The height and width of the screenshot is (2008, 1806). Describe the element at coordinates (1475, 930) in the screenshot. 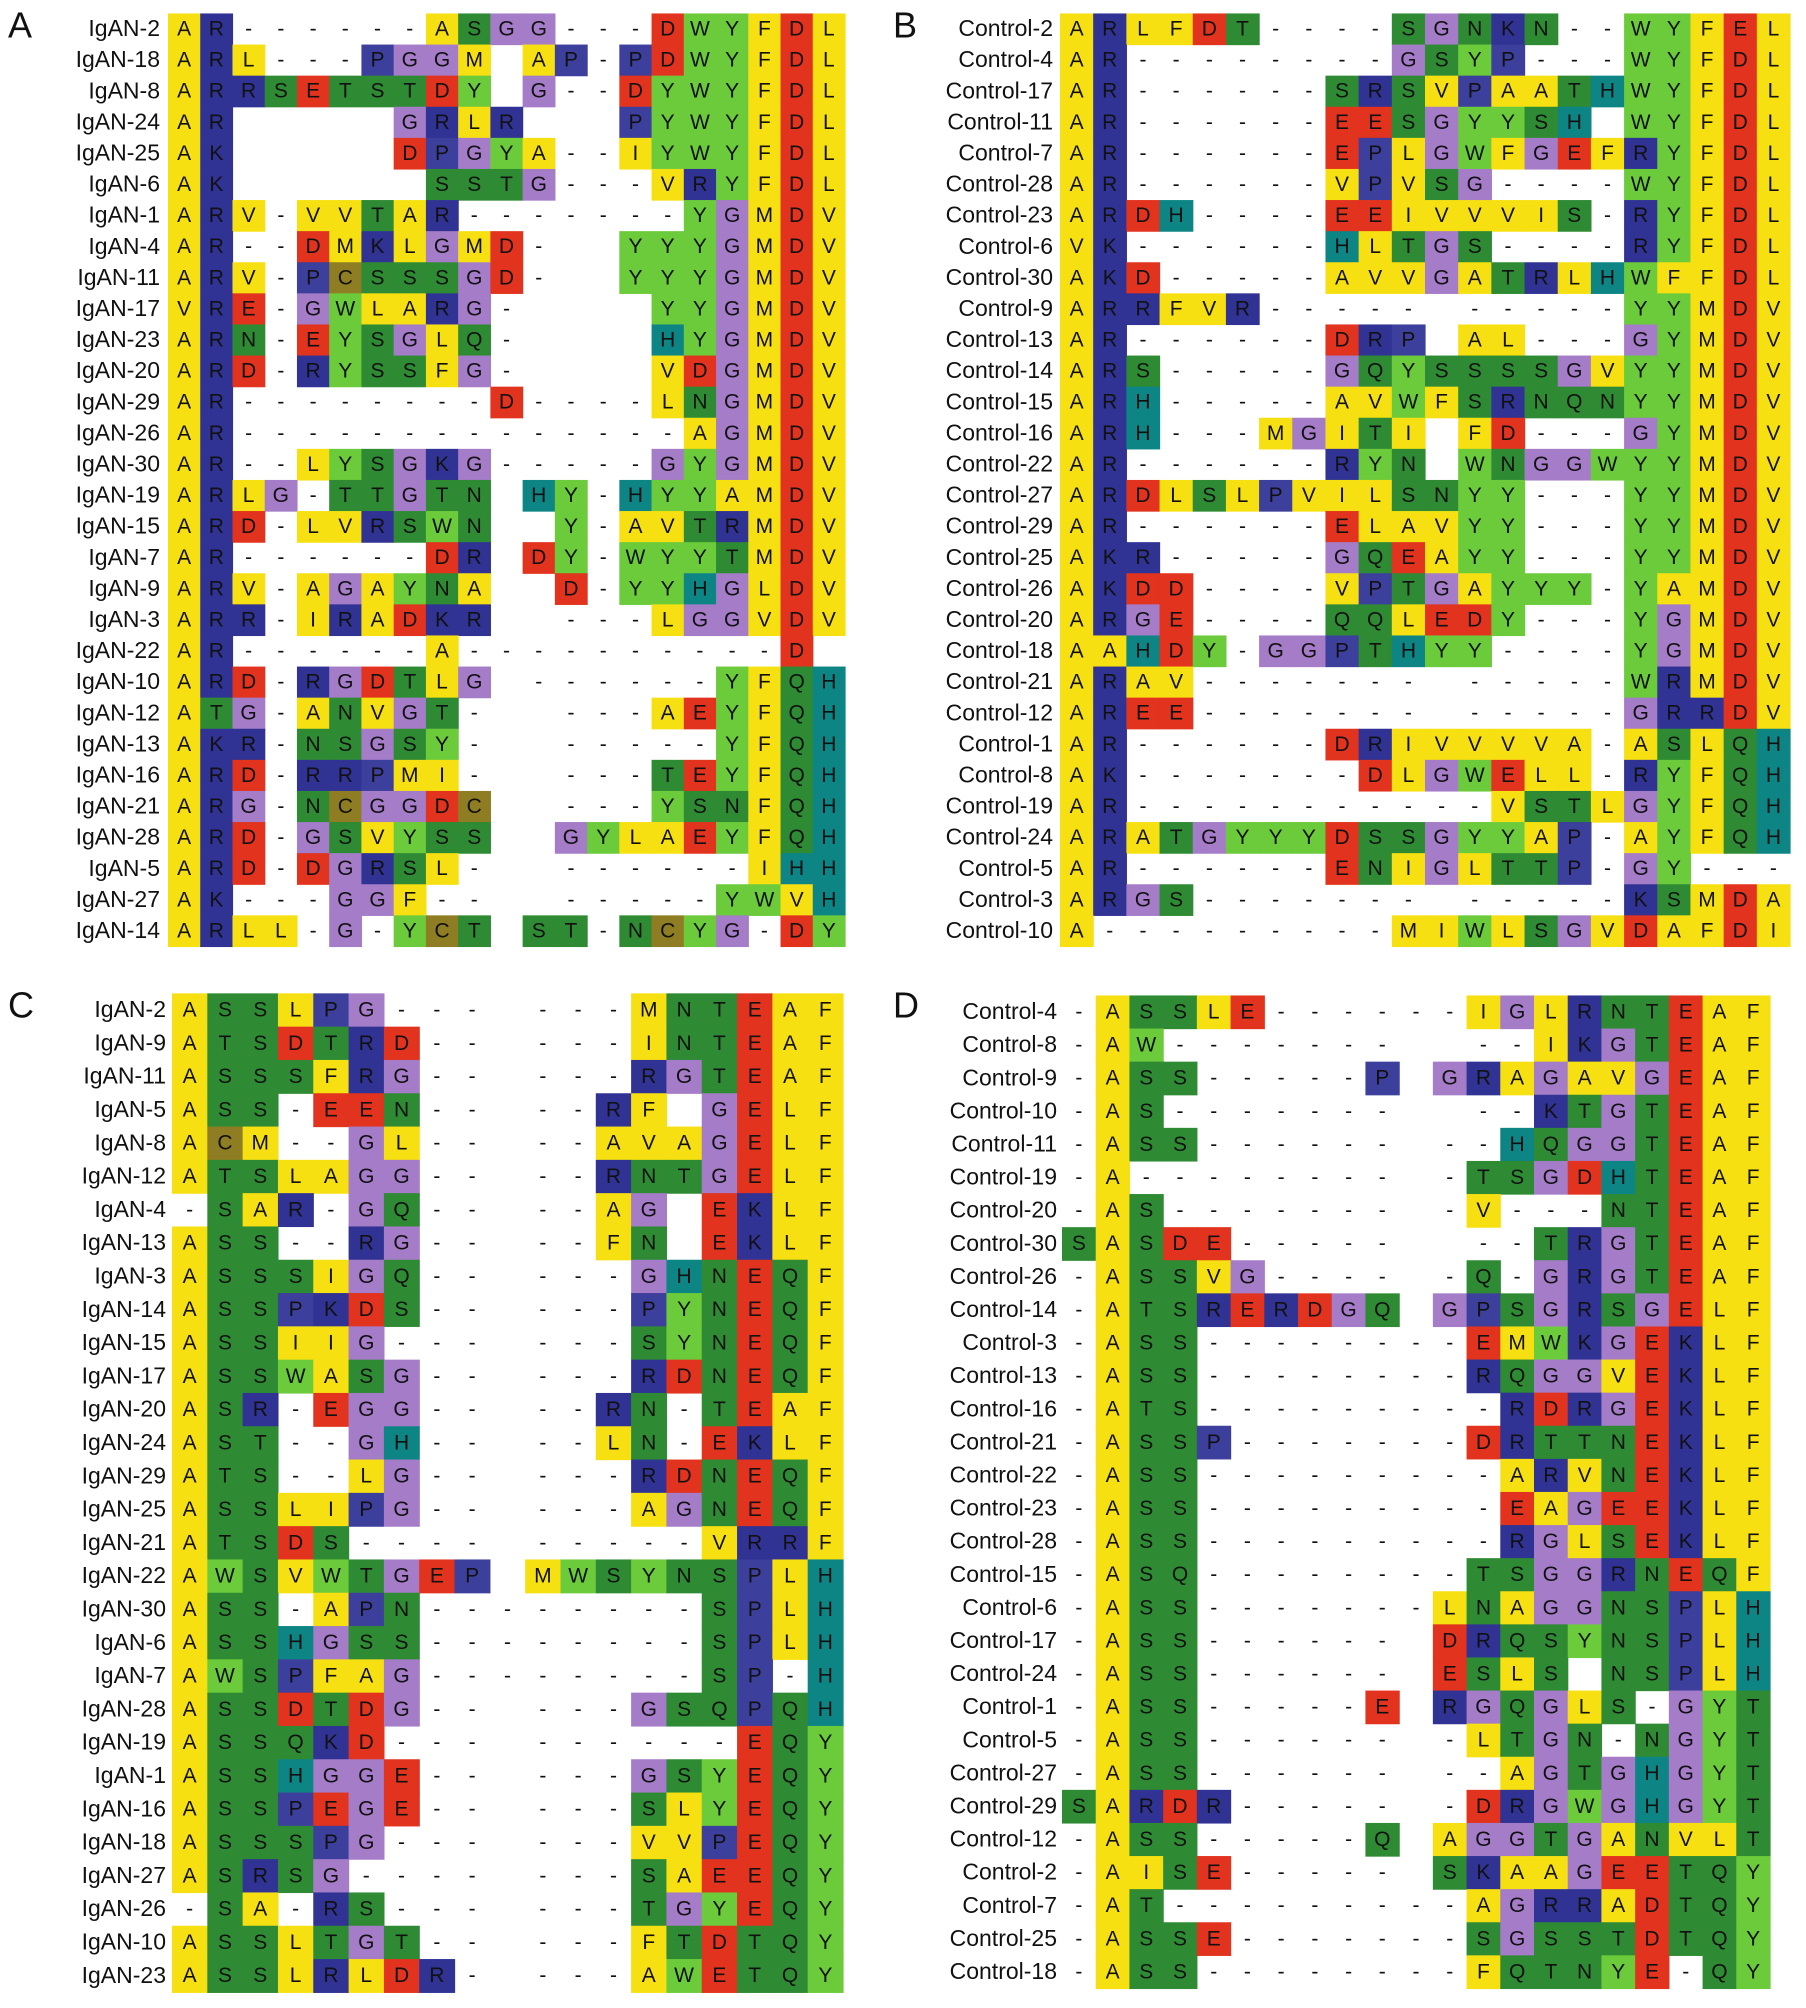

I see `residue: W` at that location.